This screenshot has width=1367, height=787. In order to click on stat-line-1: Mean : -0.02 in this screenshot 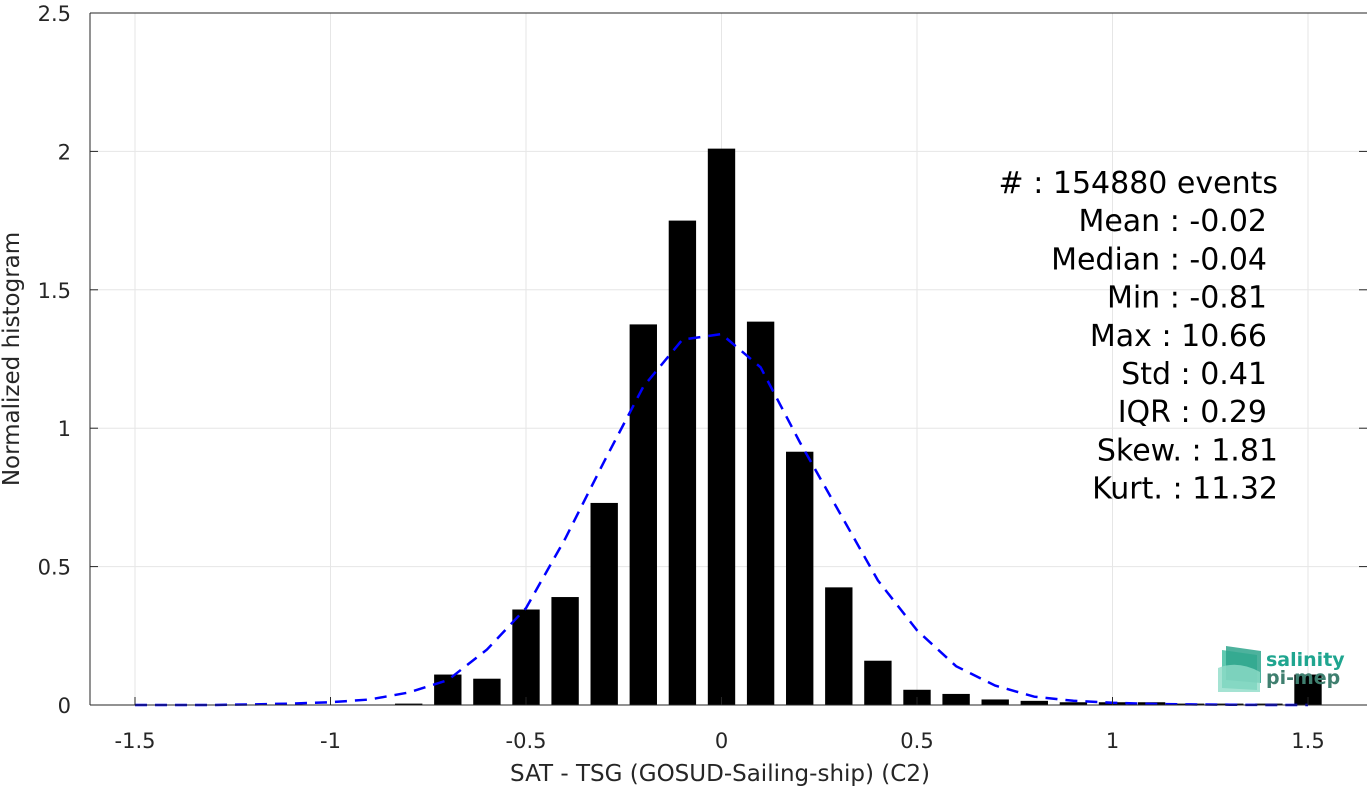, I will do `click(1172, 221)`.